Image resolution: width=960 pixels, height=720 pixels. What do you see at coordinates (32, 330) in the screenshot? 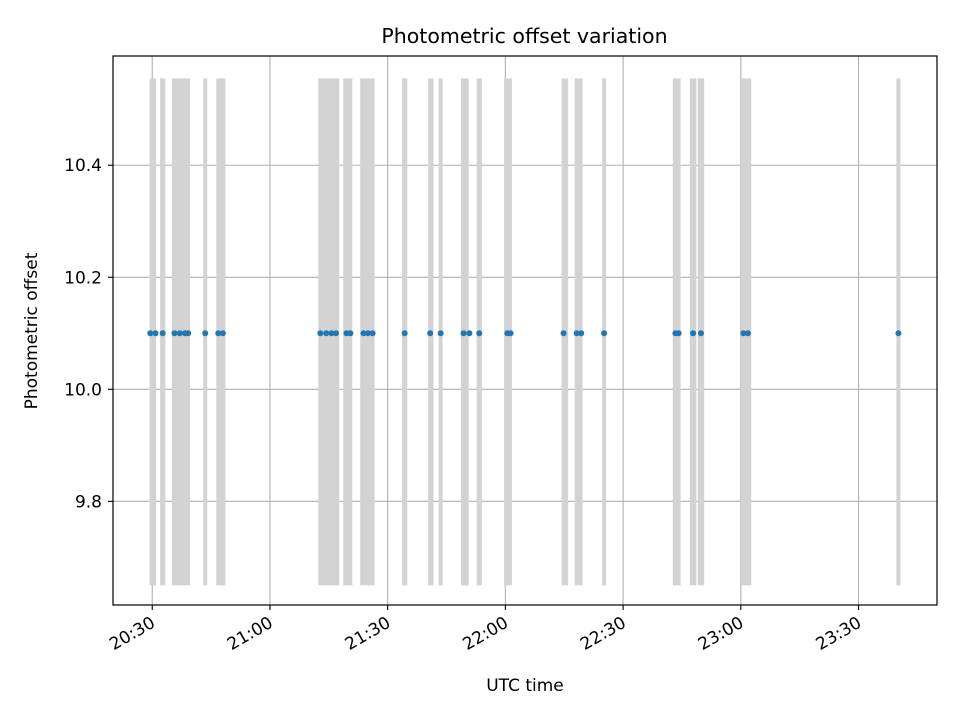
I see `y-axis-title: Photometric offset` at bounding box center [32, 330].